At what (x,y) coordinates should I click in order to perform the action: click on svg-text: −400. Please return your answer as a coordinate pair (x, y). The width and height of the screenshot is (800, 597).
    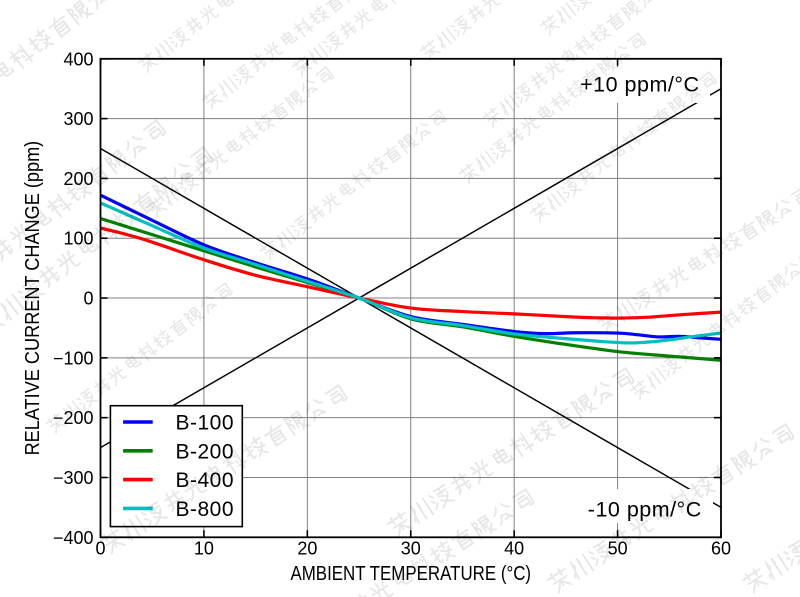
    Looking at the image, I should click on (73, 538).